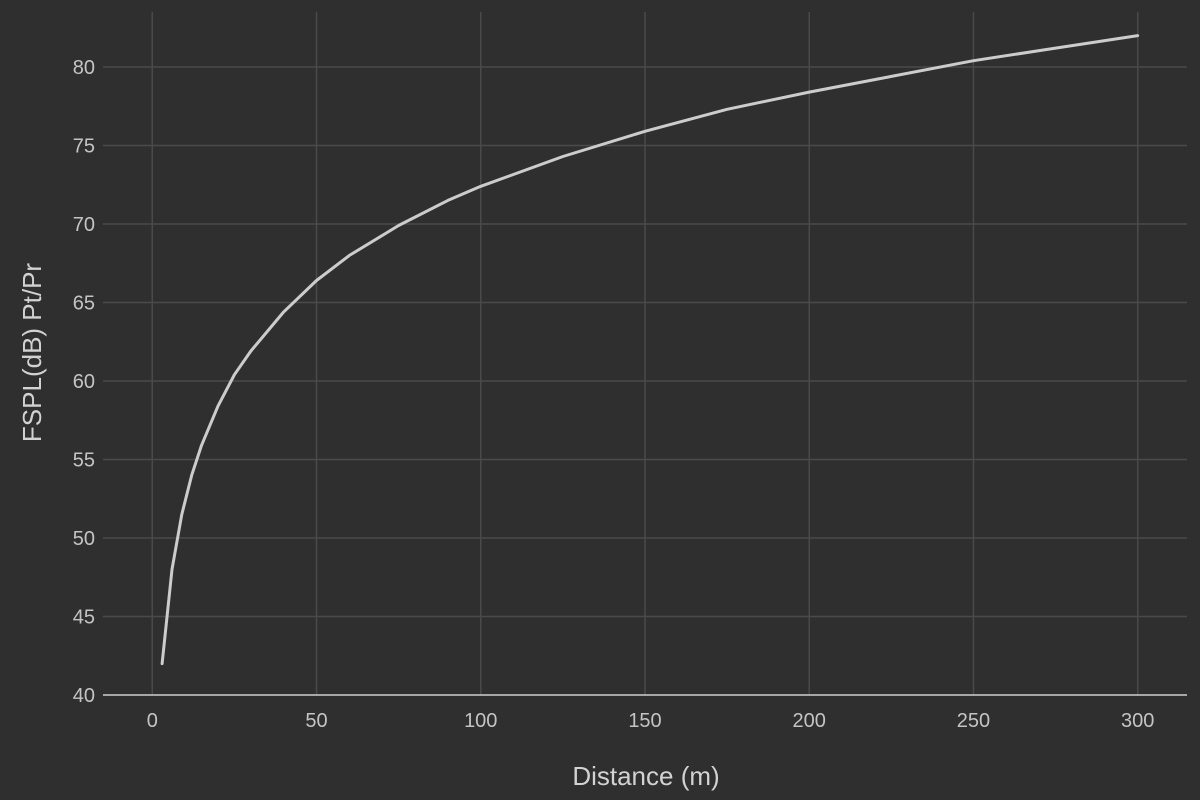  Describe the element at coordinates (84, 617) in the screenshot. I see `y-tick-label: 45` at that location.